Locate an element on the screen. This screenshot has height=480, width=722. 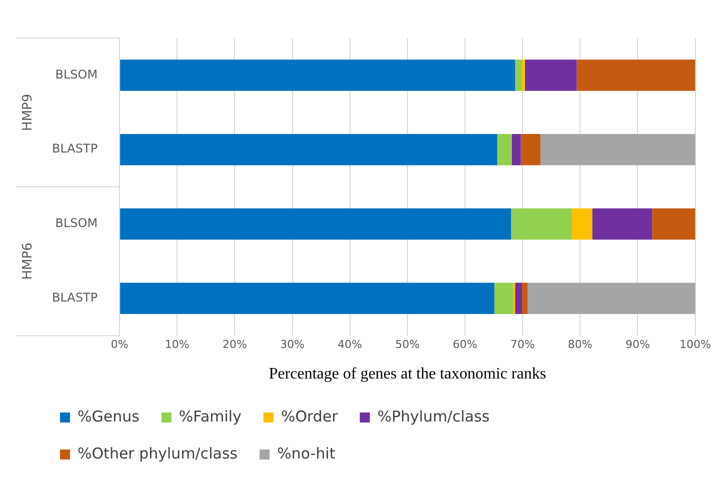
legend-label: %Order is located at coordinates (309, 416).